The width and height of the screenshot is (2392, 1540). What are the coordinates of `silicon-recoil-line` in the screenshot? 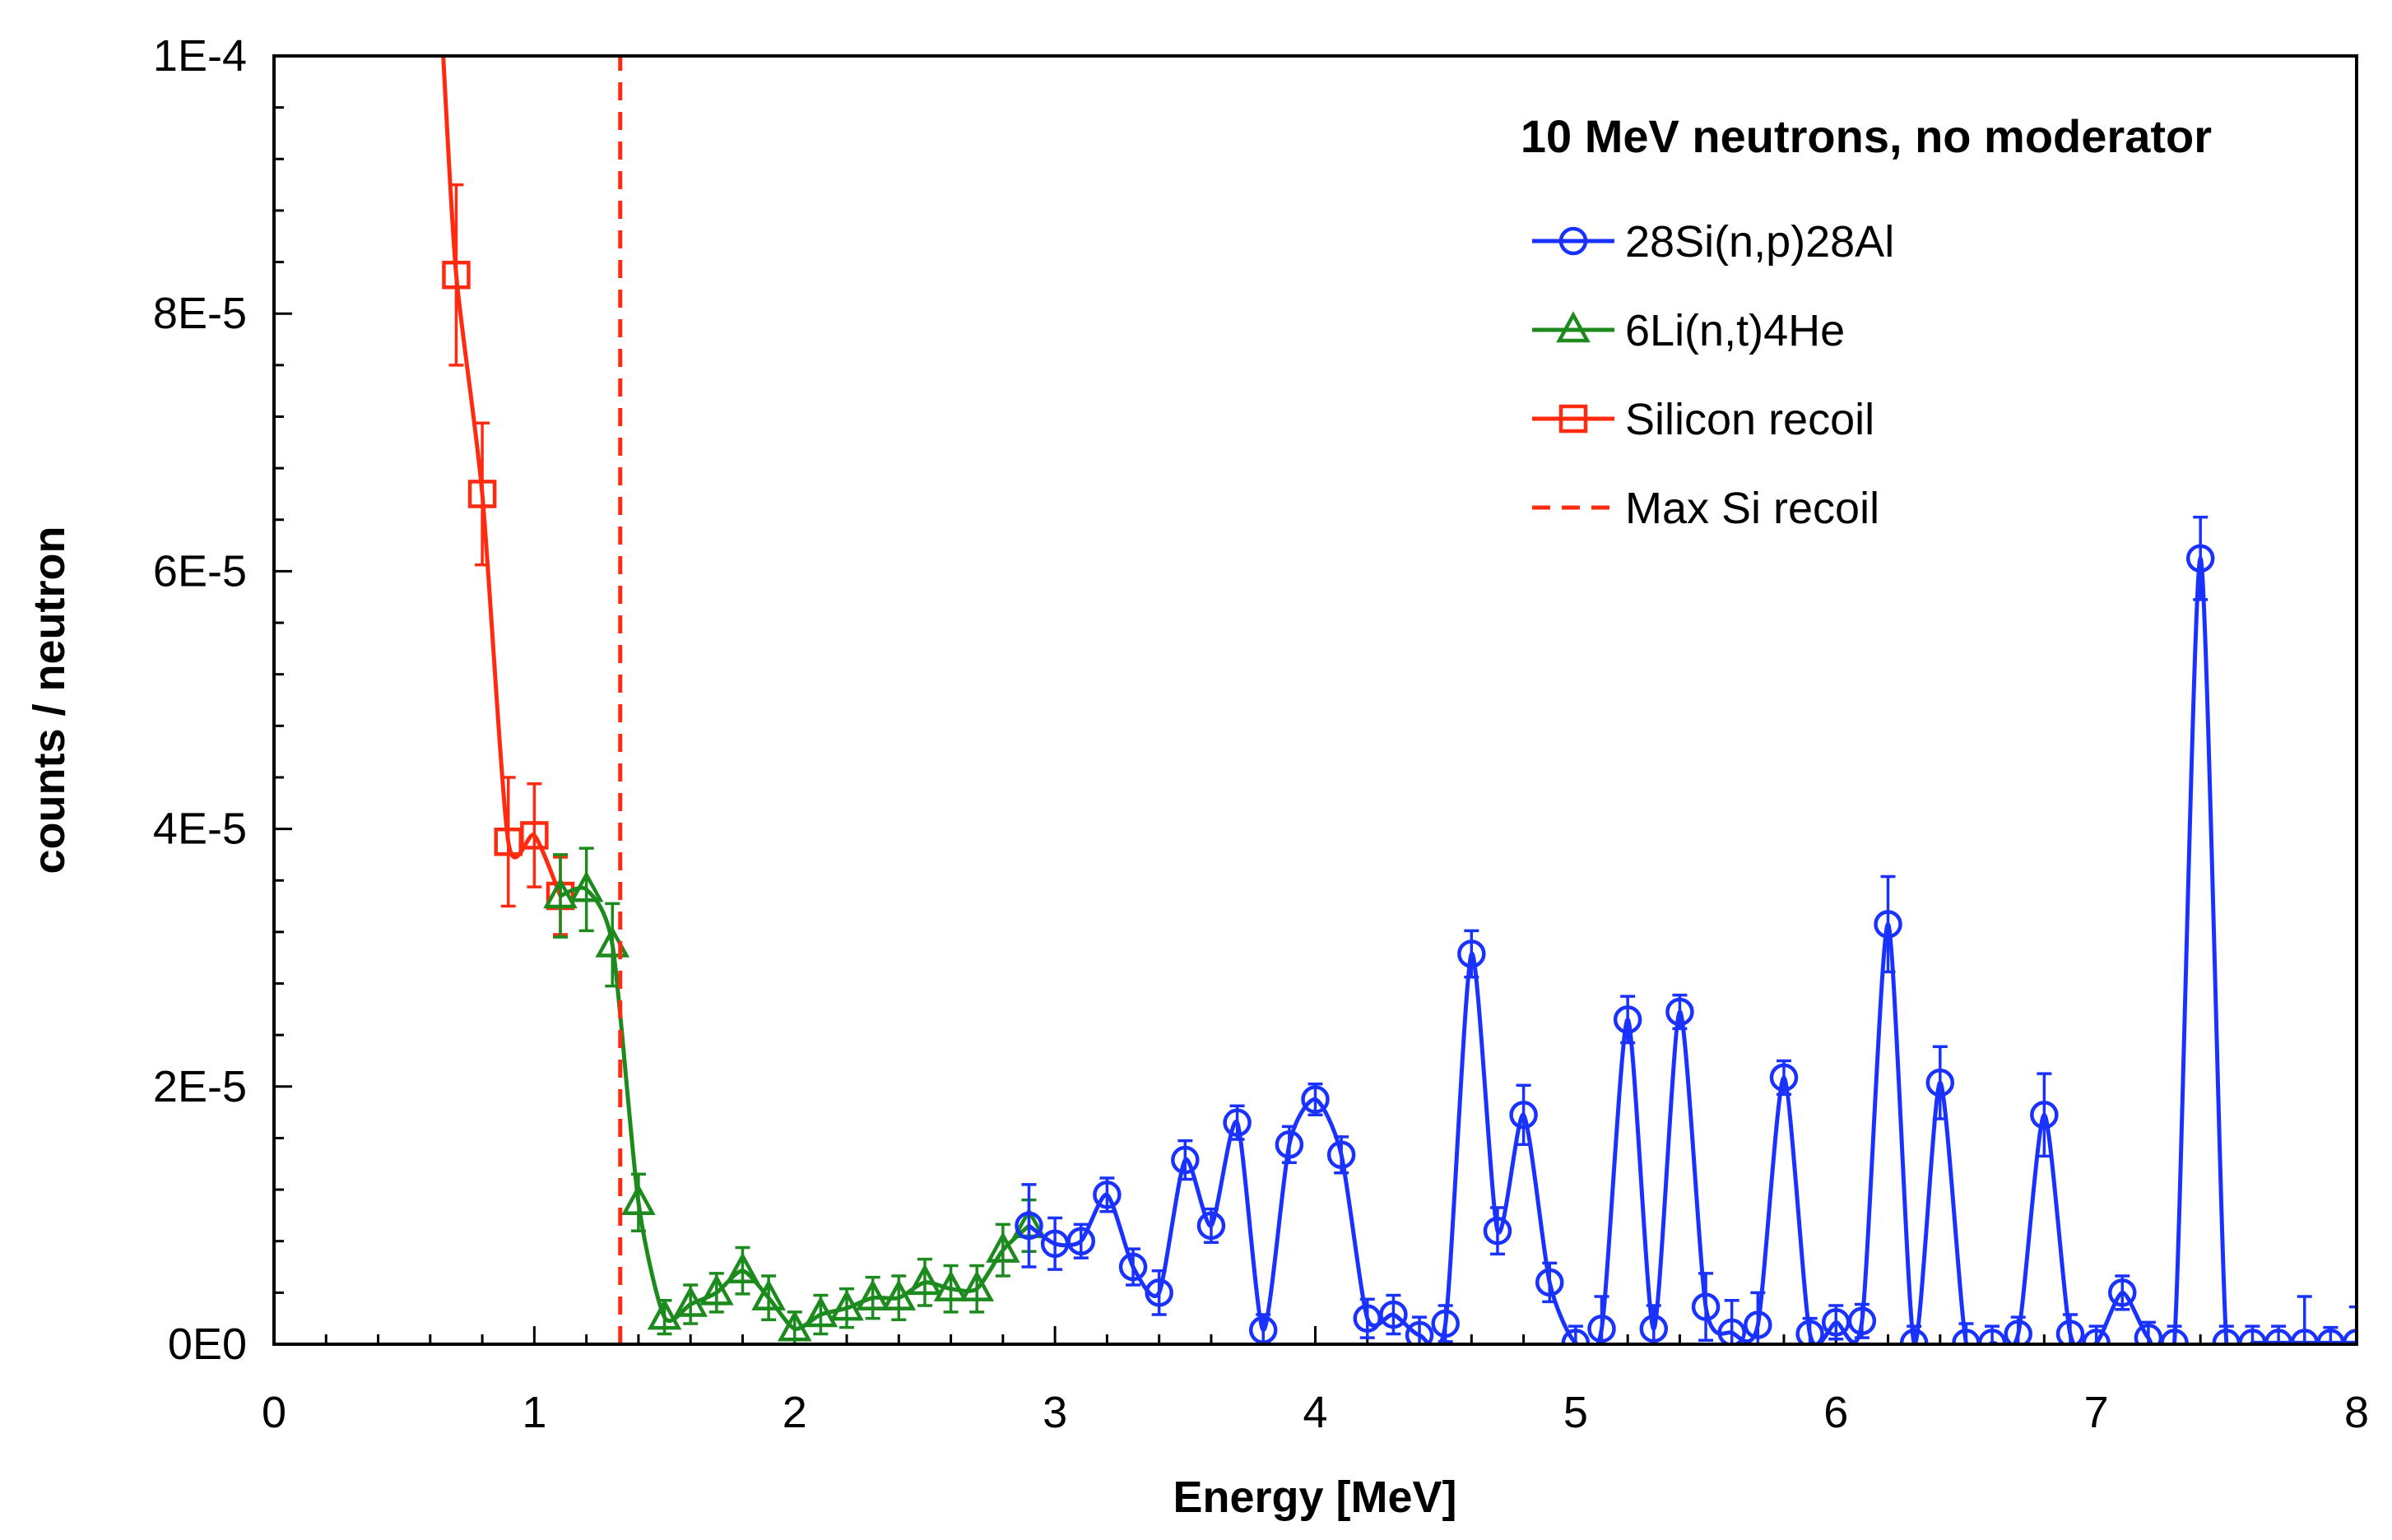 It's located at (502, 477).